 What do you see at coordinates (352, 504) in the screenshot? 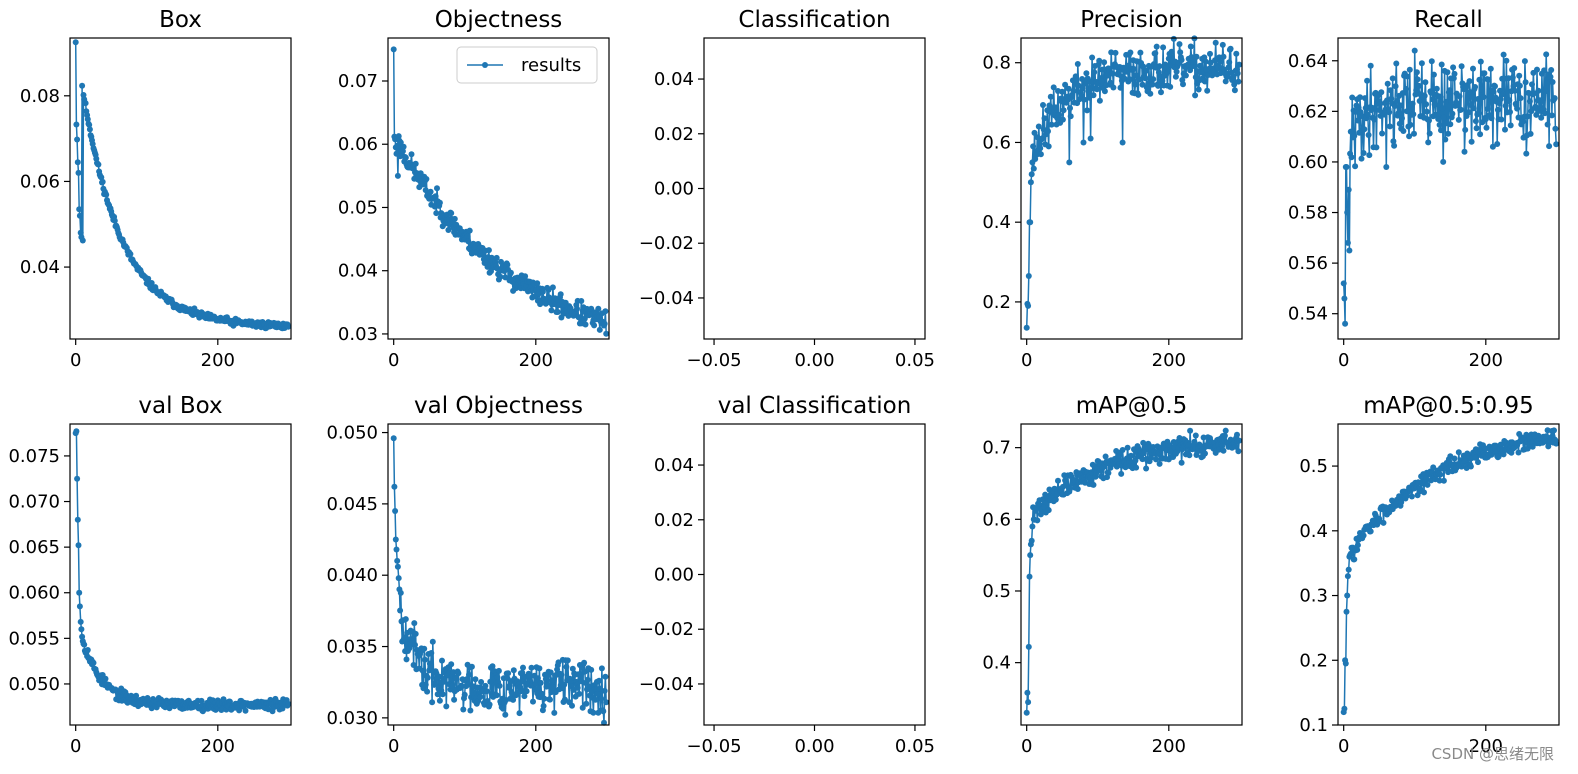
I see `y-tick-label: 0.045` at bounding box center [352, 504].